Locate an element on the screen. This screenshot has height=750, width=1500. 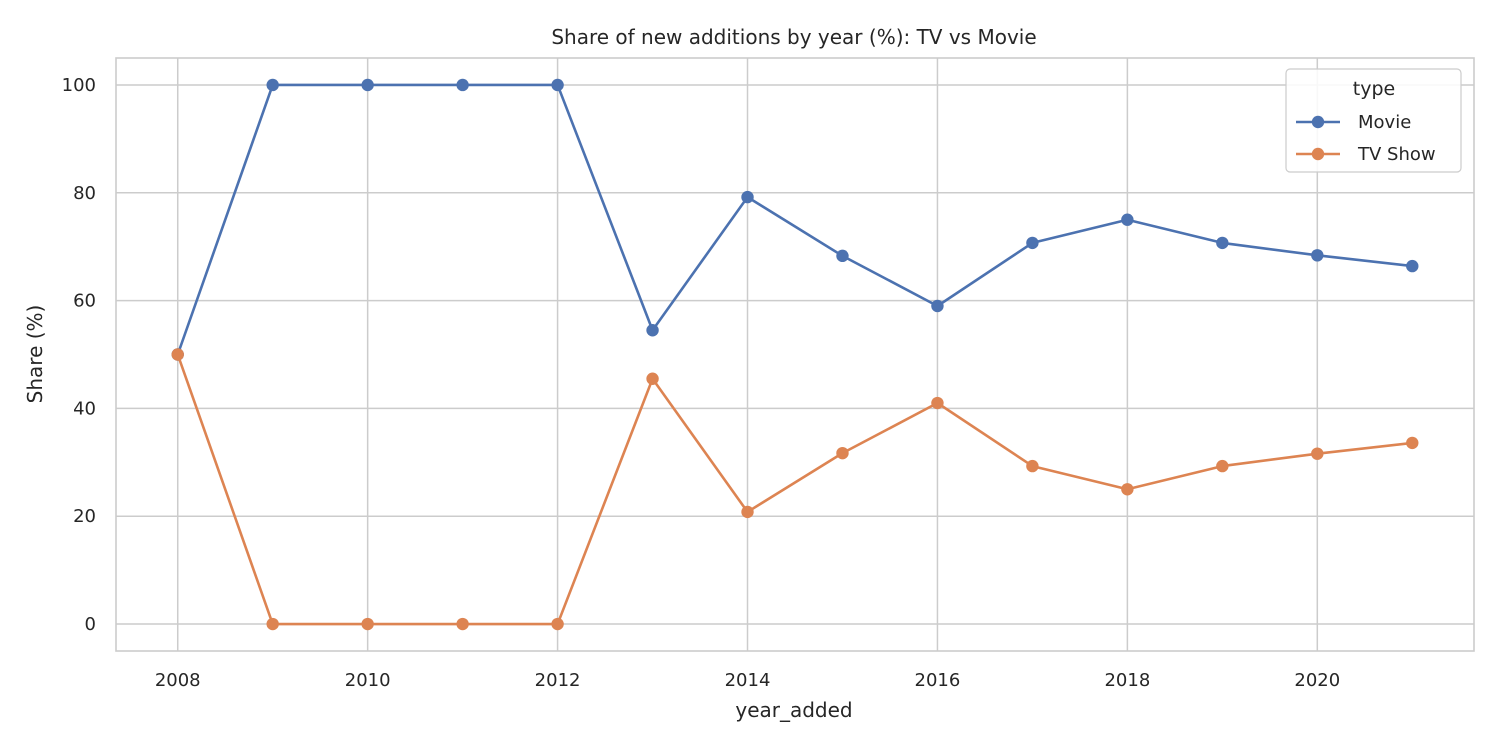
y-axis-ticks: 0 20 40 60 80 100 is located at coordinates (79, 355).